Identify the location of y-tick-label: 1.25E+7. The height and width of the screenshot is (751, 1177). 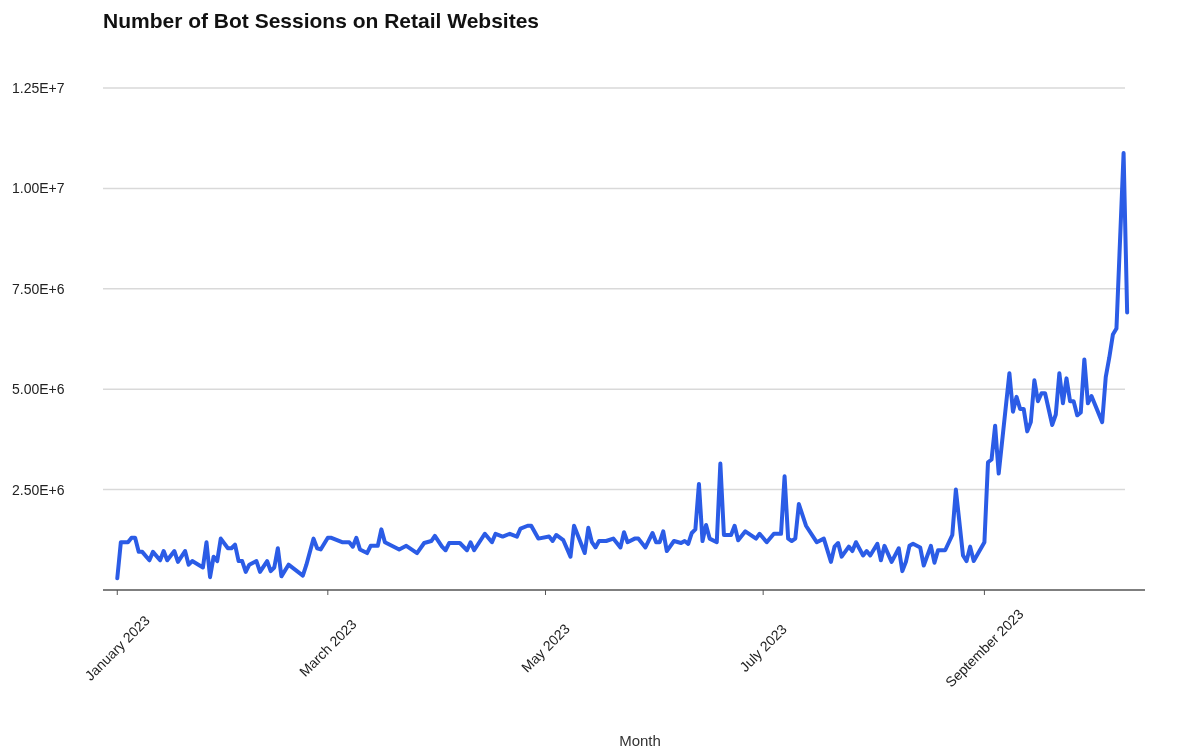
(38, 87).